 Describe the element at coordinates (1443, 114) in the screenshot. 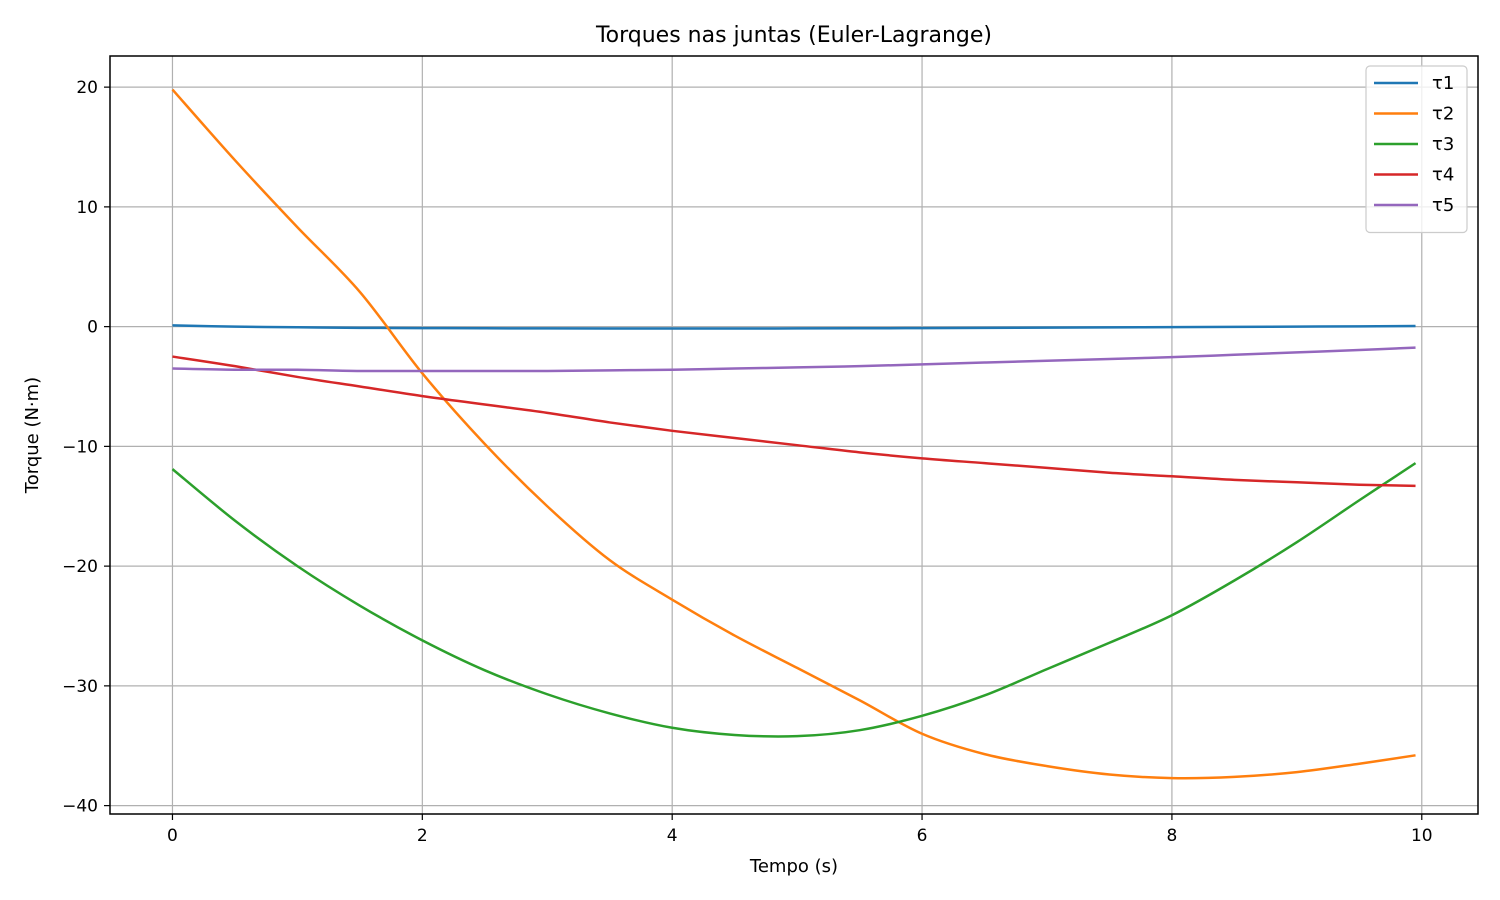

I see `legend-label-tau2: τ2` at that location.